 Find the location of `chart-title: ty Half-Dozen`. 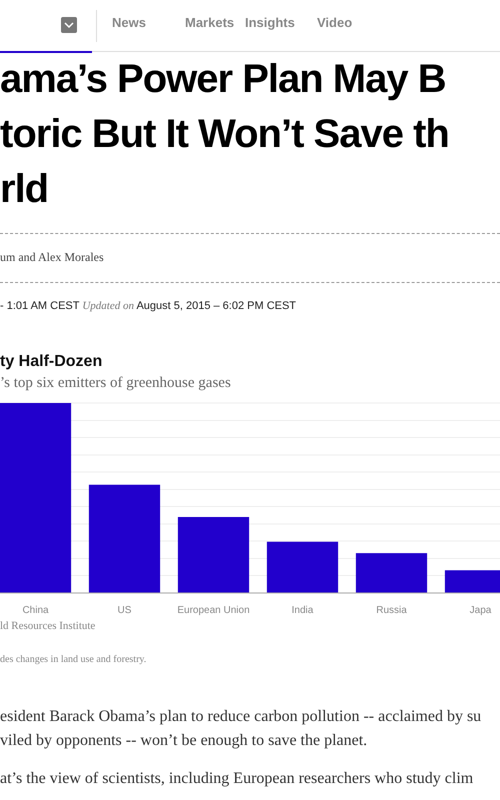

chart-title: ty Half-Dozen is located at coordinates (51, 362).